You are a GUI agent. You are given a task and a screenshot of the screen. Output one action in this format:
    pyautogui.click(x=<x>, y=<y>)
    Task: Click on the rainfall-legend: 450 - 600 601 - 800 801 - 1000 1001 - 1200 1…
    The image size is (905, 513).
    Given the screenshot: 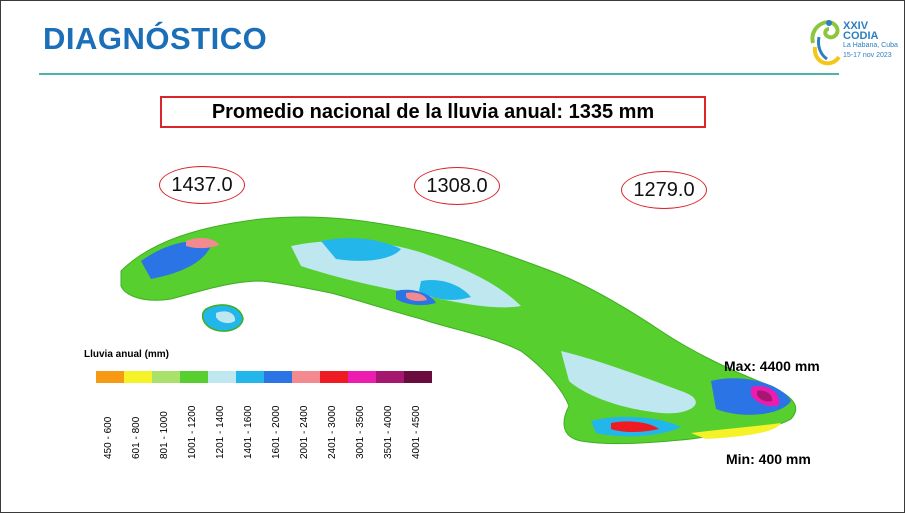 What is the action you would take?
    pyautogui.click(x=264, y=416)
    